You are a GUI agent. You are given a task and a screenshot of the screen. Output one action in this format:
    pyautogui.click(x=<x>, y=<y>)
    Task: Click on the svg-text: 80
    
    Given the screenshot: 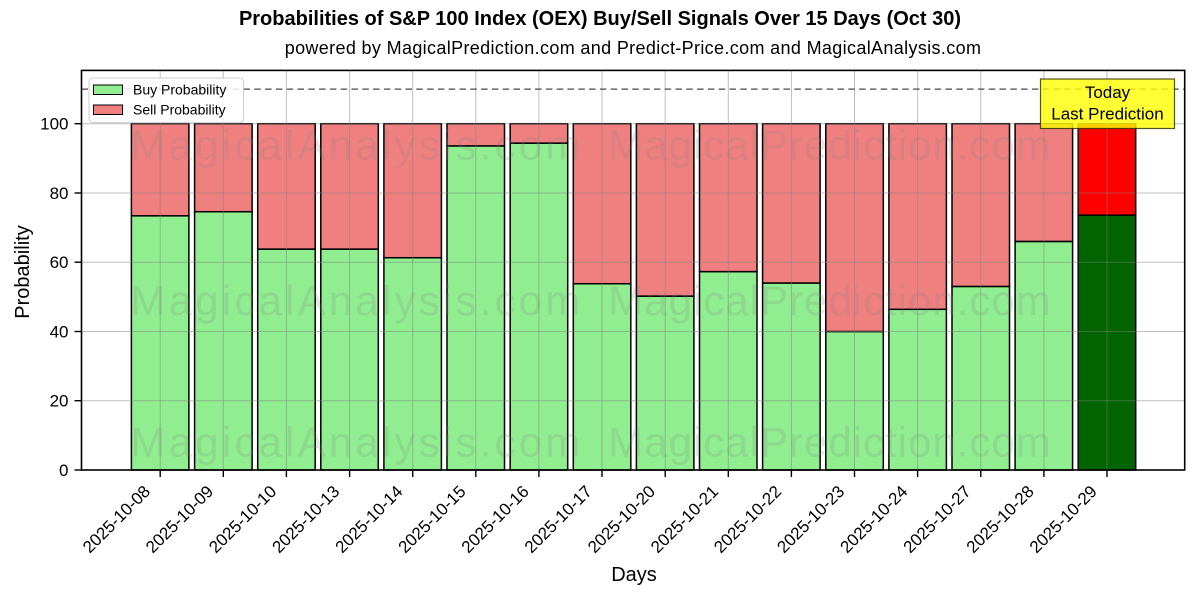 What is the action you would take?
    pyautogui.click(x=59, y=193)
    